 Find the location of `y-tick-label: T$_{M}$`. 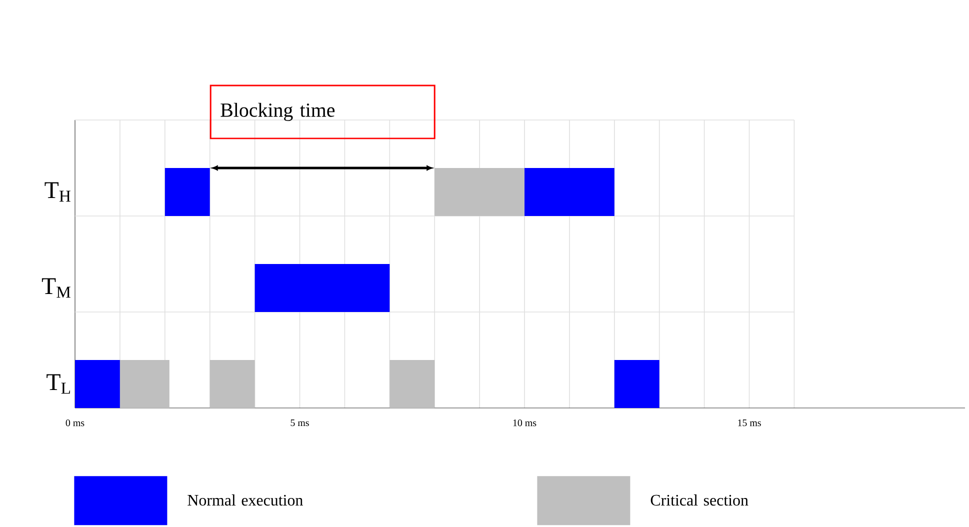

y-tick-label: T$_{M}$ is located at coordinates (56, 288).